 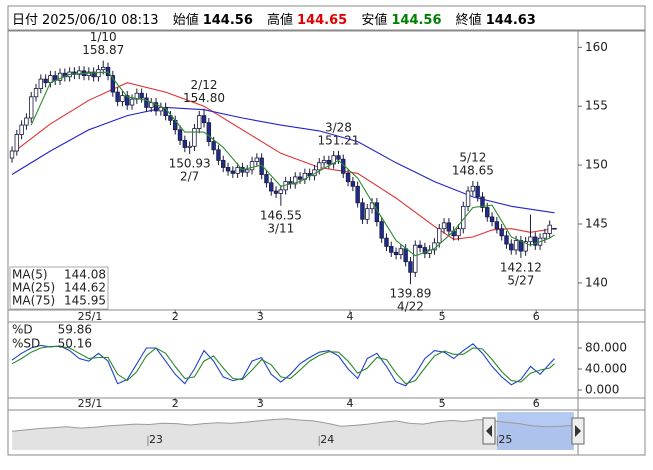 What do you see at coordinates (75, 330) in the screenshot?
I see `legend-value: 59.86` at bounding box center [75, 330].